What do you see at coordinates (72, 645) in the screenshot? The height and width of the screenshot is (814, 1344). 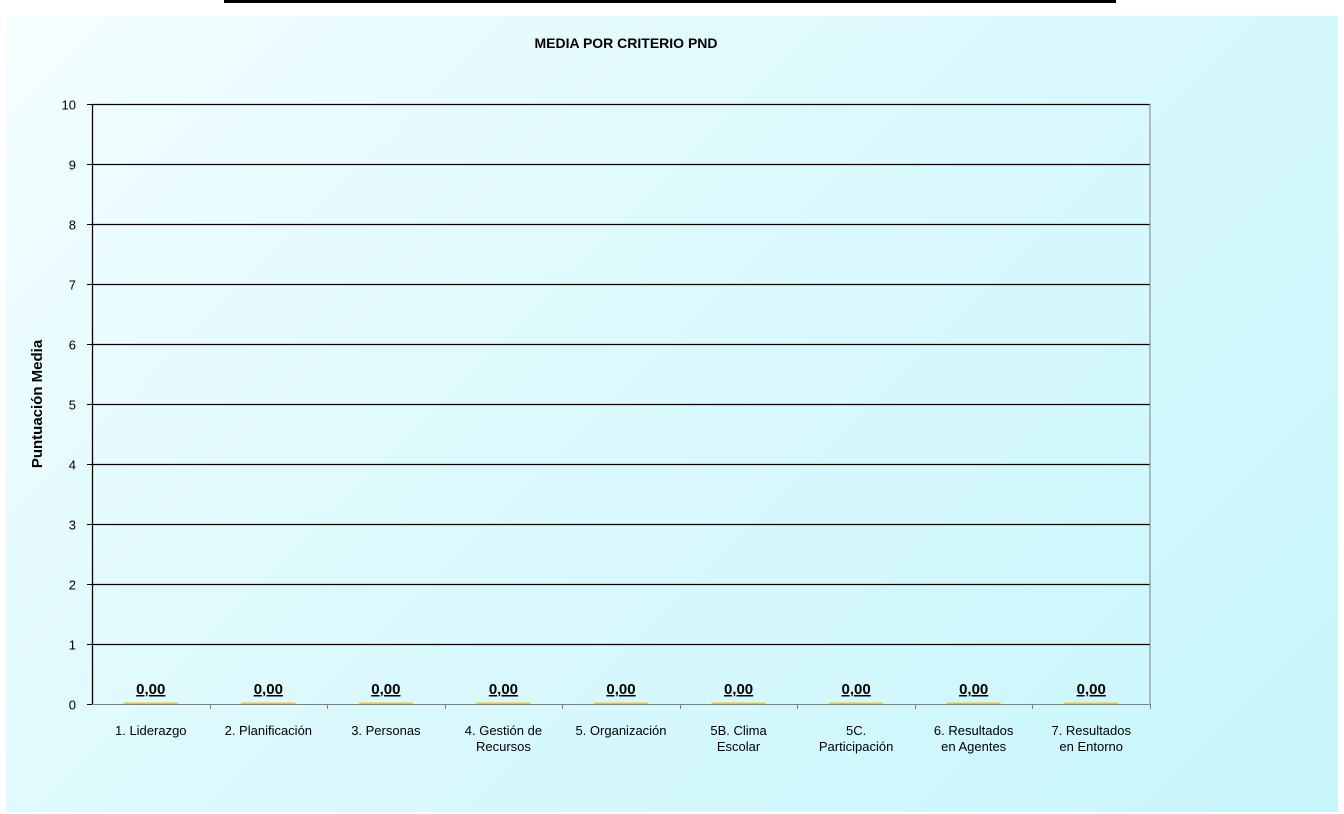 I see `y-tick-label: 1` at bounding box center [72, 645].